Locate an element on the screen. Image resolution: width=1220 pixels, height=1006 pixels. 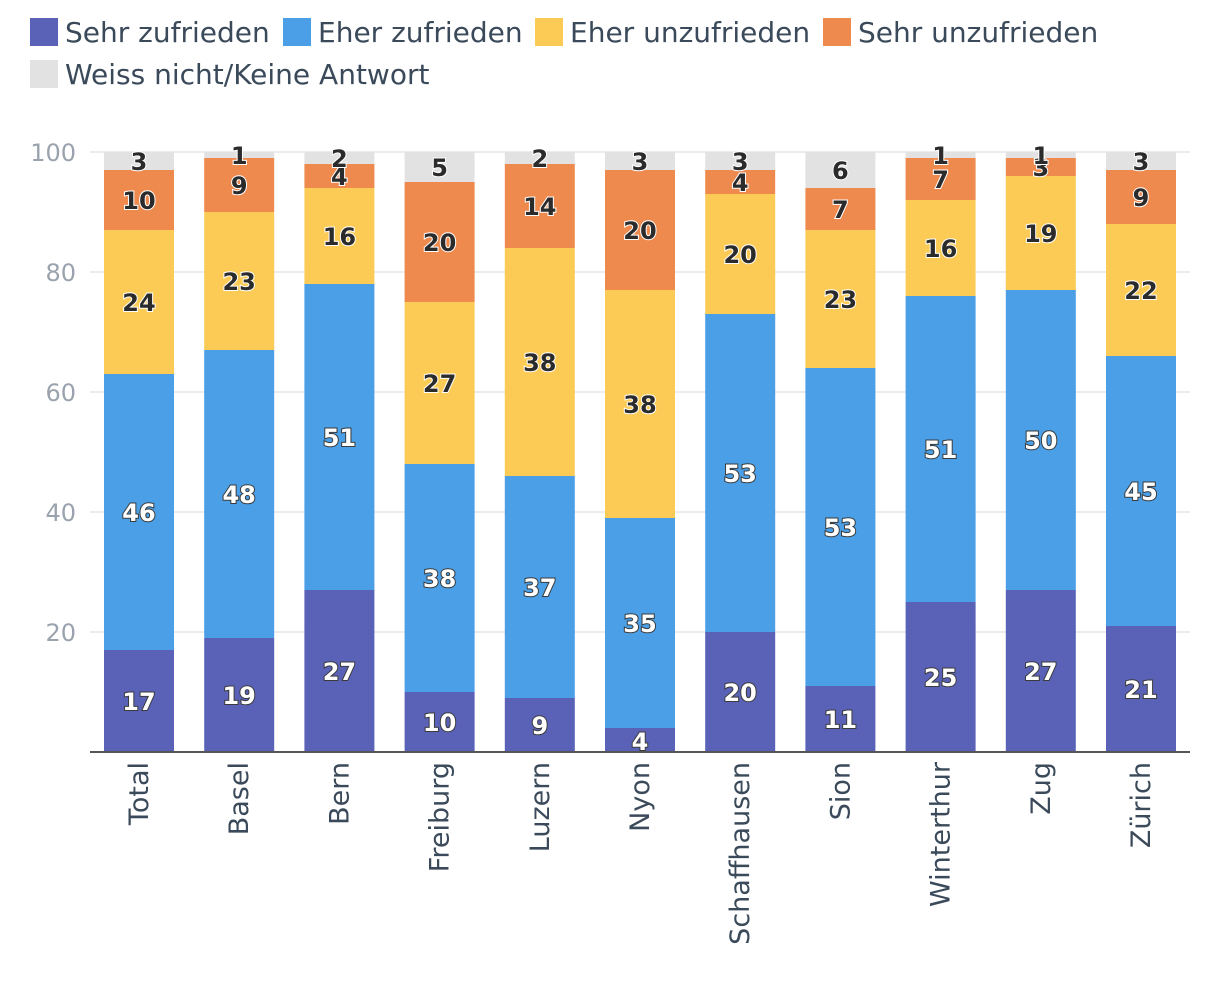
bar-zürich-eher-zufrieden is located at coordinates (1141, 491).